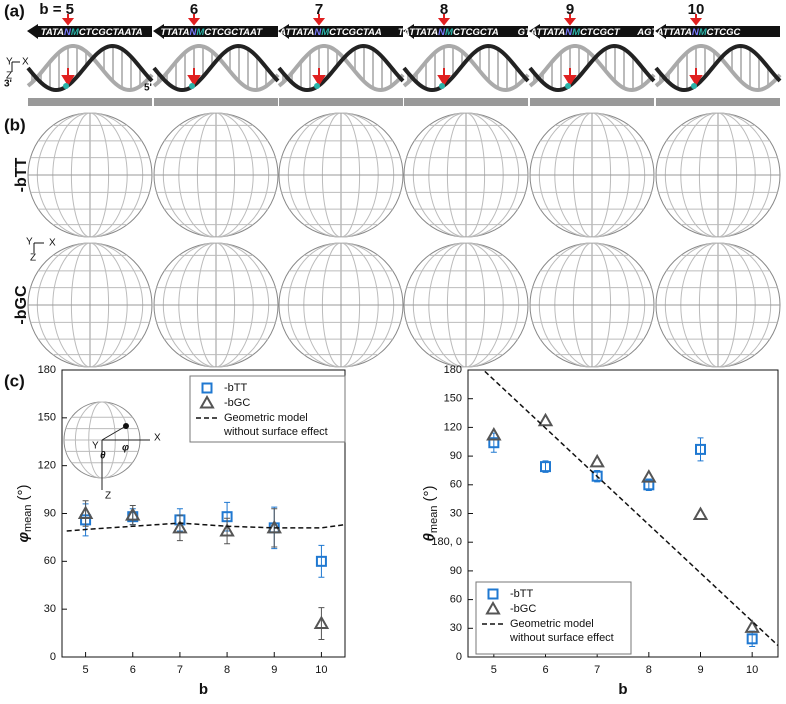  I want to click on x-tick-label: 7, so click(180, 670).